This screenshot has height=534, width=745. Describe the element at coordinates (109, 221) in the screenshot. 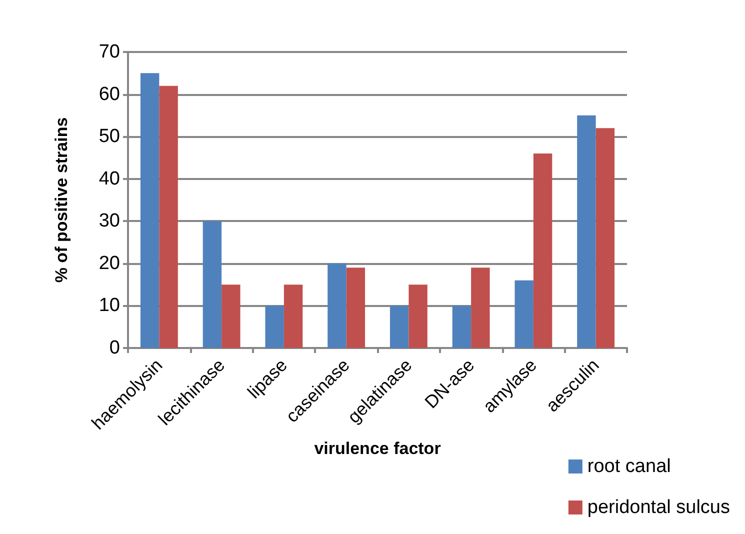

I see `y-tick-label: 30` at that location.